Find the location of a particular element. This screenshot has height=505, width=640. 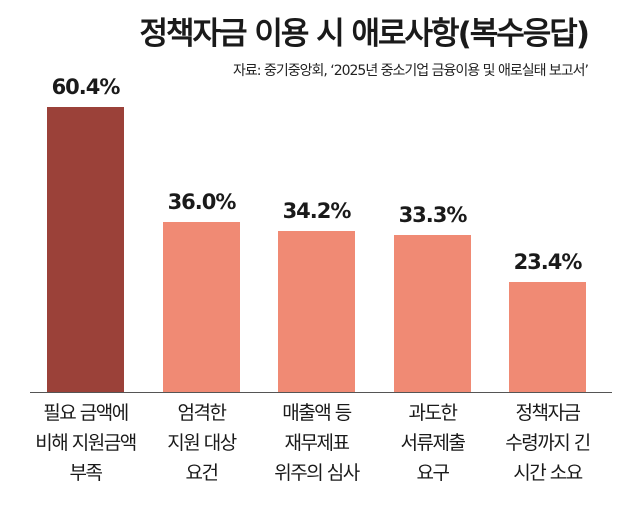

category-label: 엄격한 지원 대상 요건 is located at coordinates (202, 443).